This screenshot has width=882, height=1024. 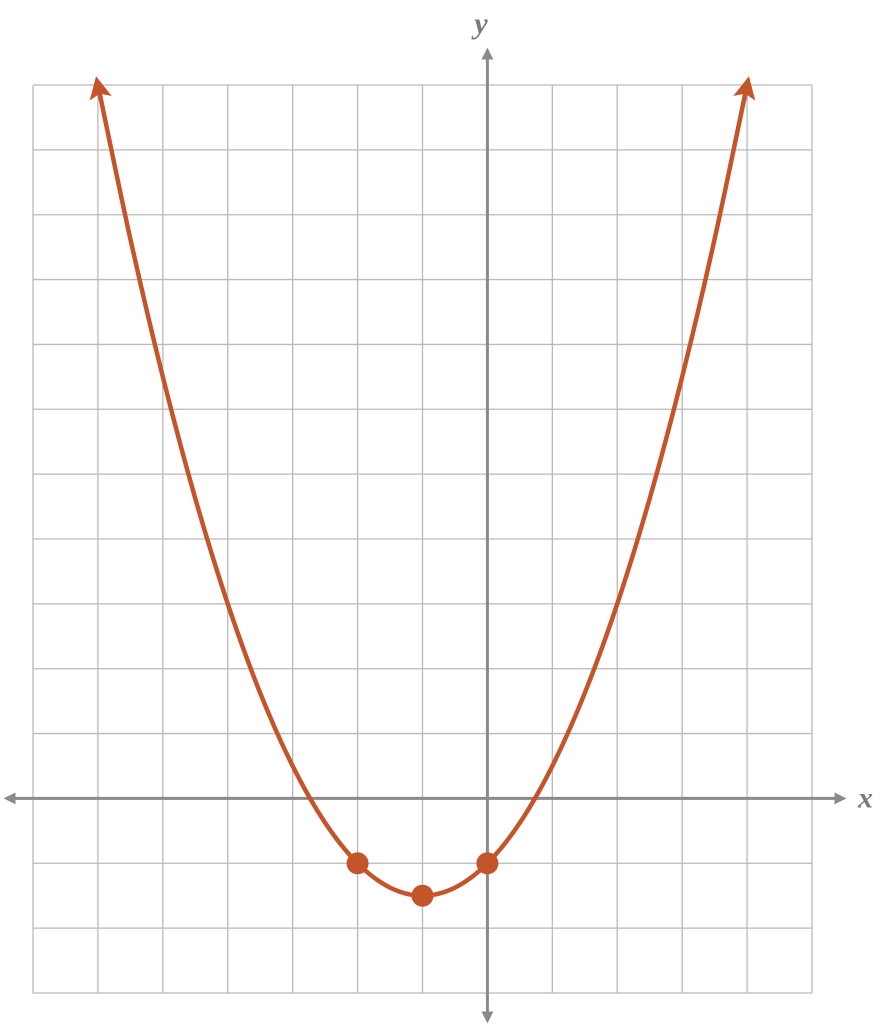 What do you see at coordinates (479, 23) in the screenshot?
I see `y-axis-label: y` at bounding box center [479, 23].